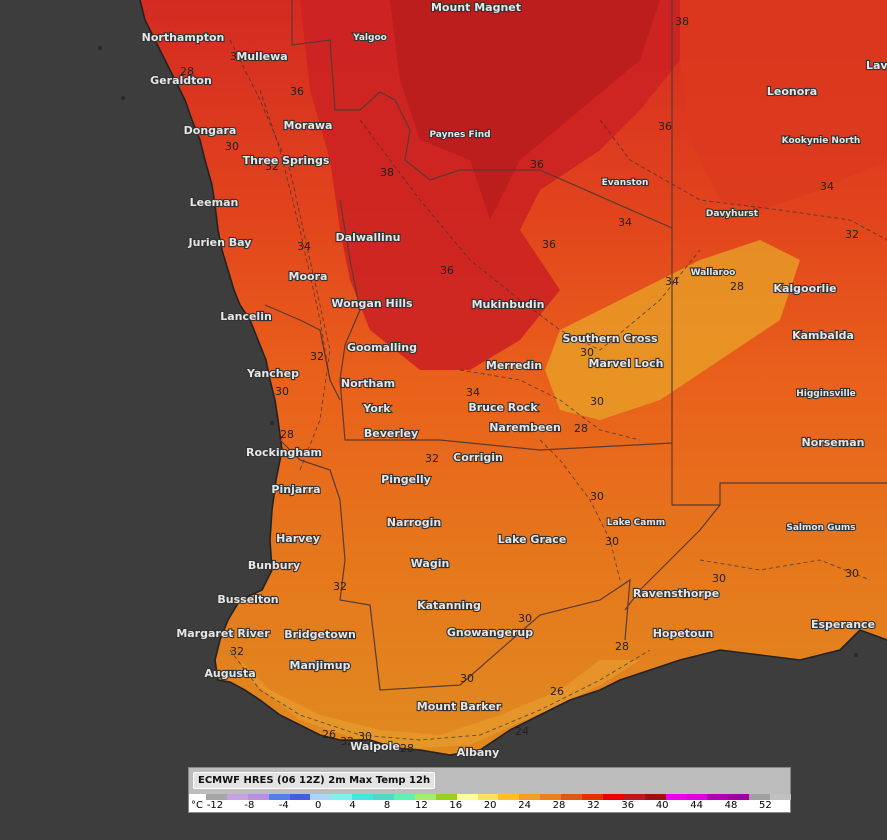 This screenshot has height=840, width=887. What do you see at coordinates (783, 105) in the screenshot?
I see `hot-zone-east` at bounding box center [783, 105].